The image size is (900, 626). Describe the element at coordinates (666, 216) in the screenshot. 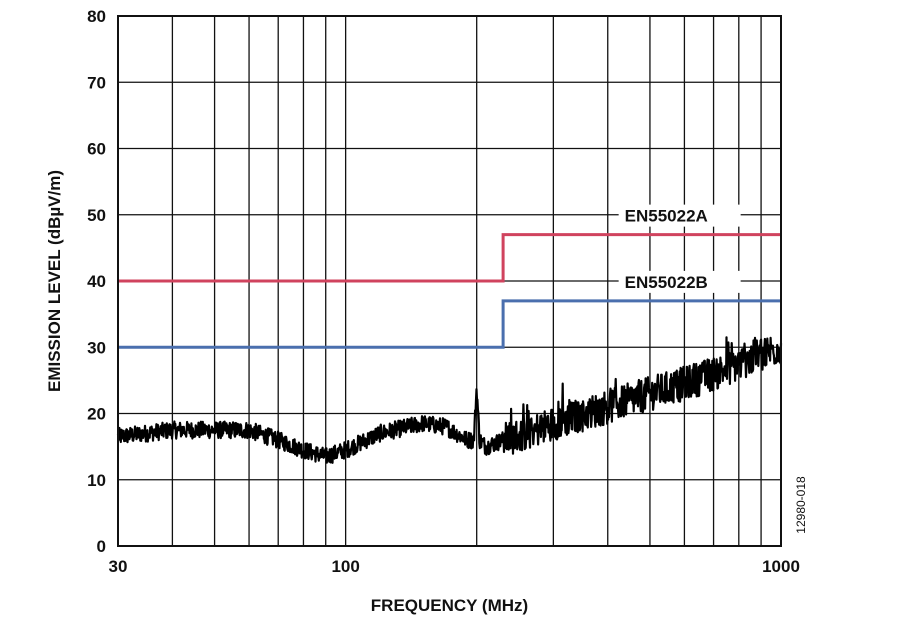

I see `series-label-en55022a: EN55022A` at that location.